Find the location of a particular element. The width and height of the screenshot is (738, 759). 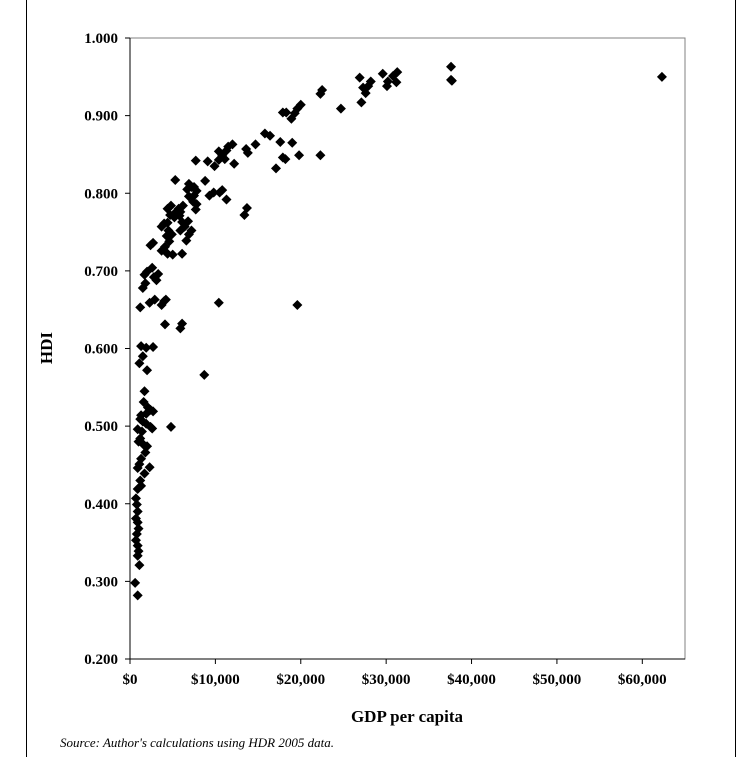

x-tick-label: $20,000 is located at coordinates (300, 680).